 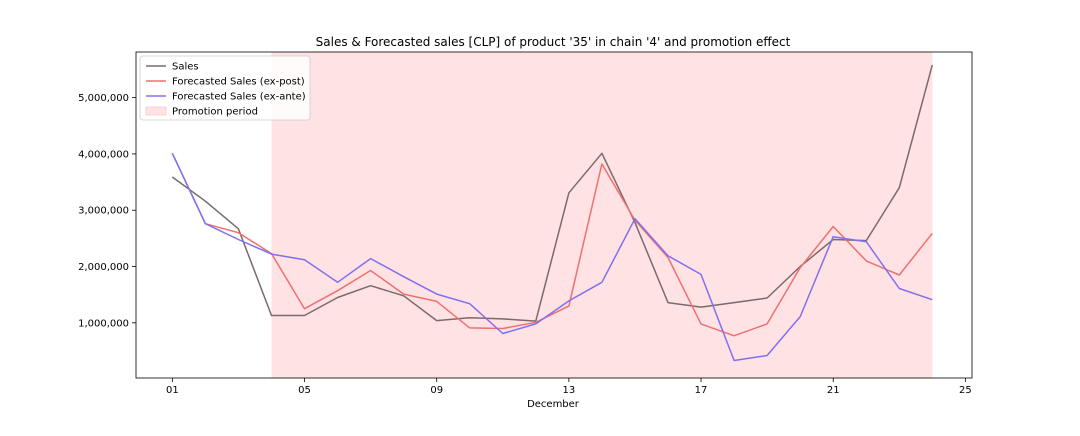 What do you see at coordinates (304, 390) in the screenshot?
I see `x-tick-label: 05` at bounding box center [304, 390].